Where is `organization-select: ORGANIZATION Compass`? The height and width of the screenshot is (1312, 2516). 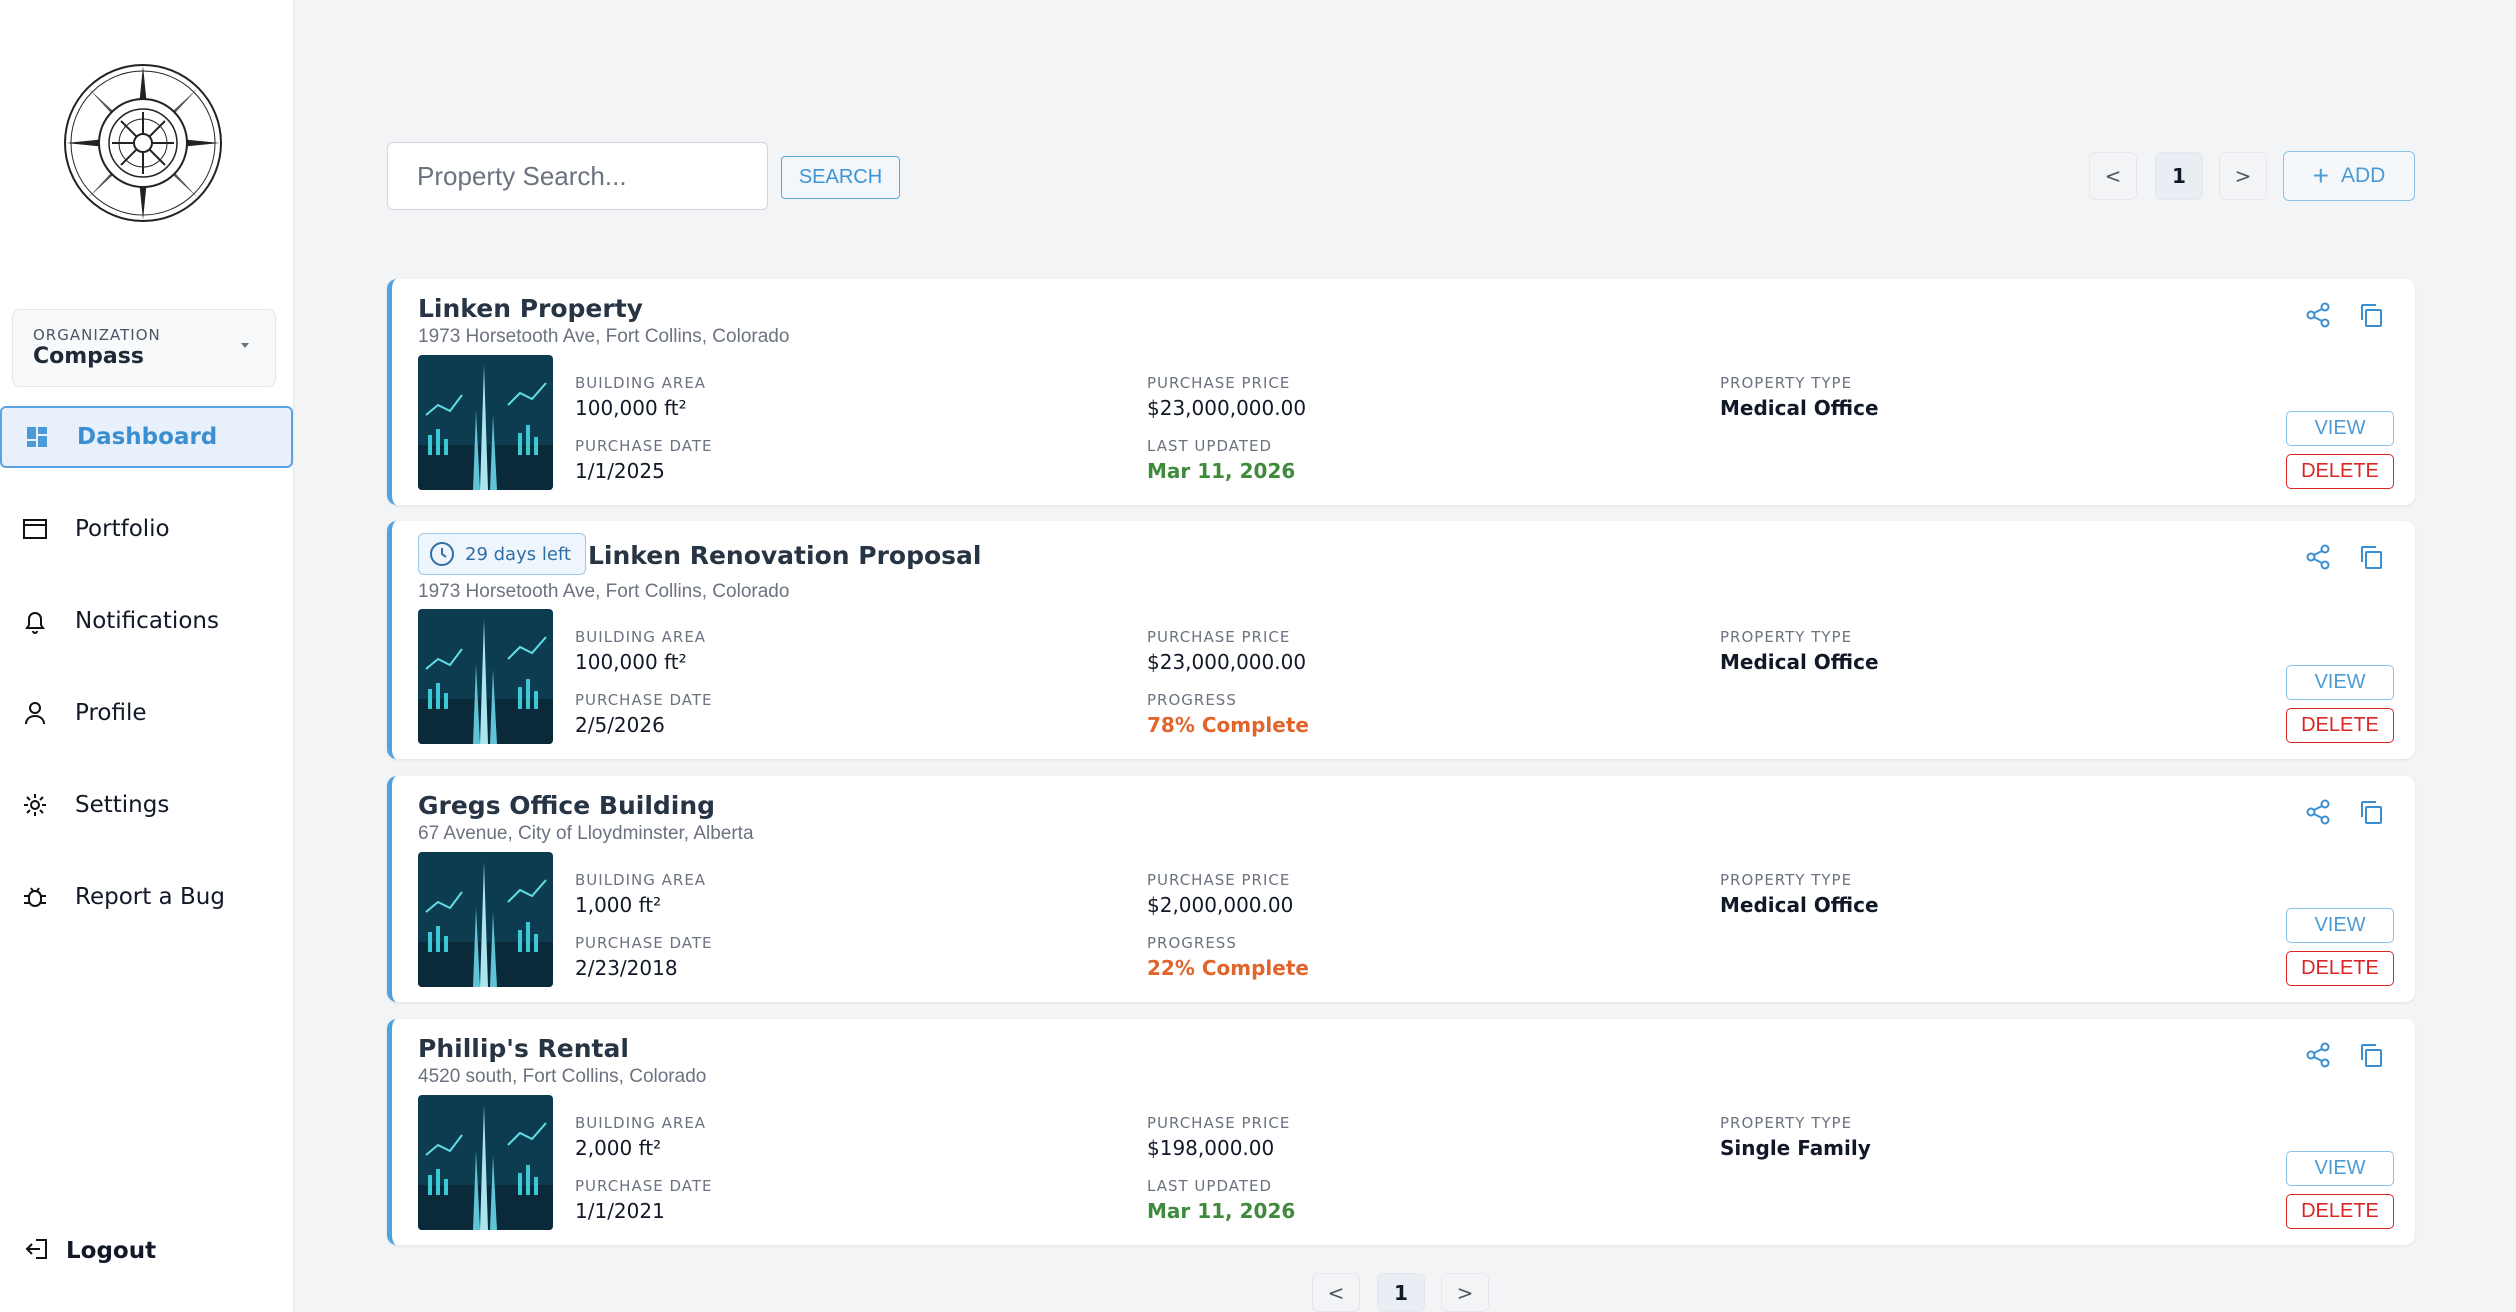
organization-select: ORGANIZATION Compass is located at coordinates (144, 348).